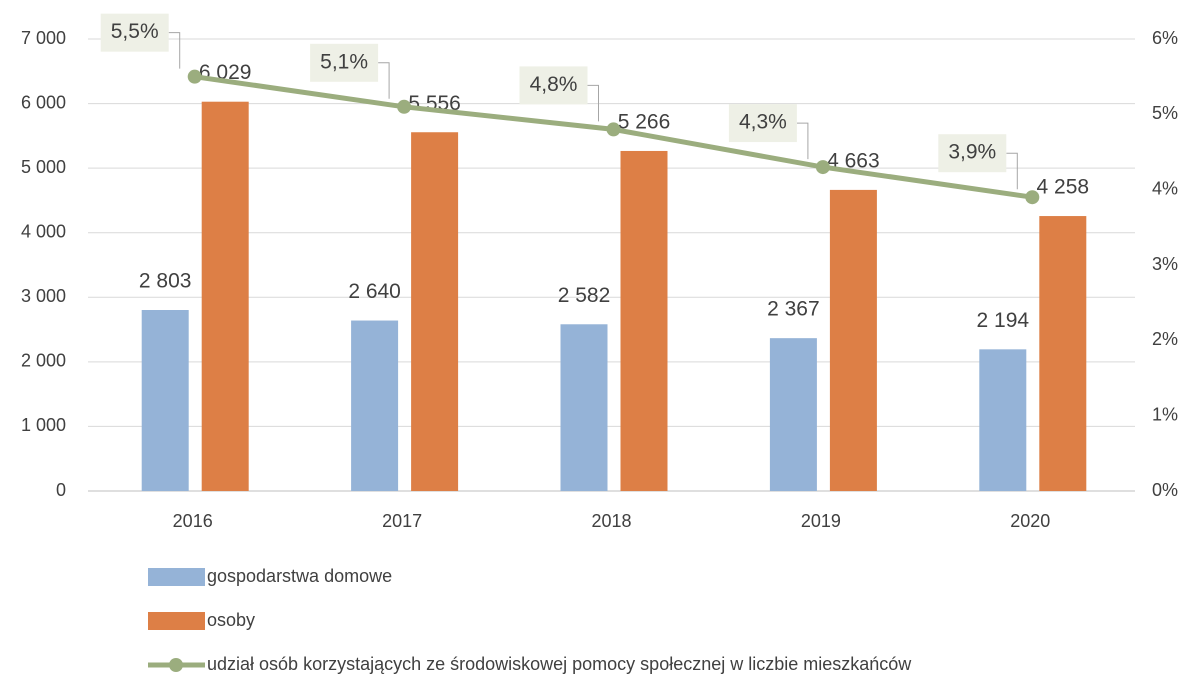 This screenshot has height=675, width=1190. Describe the element at coordinates (43, 296) in the screenshot. I see `y-tick-label: 3 000` at that location.